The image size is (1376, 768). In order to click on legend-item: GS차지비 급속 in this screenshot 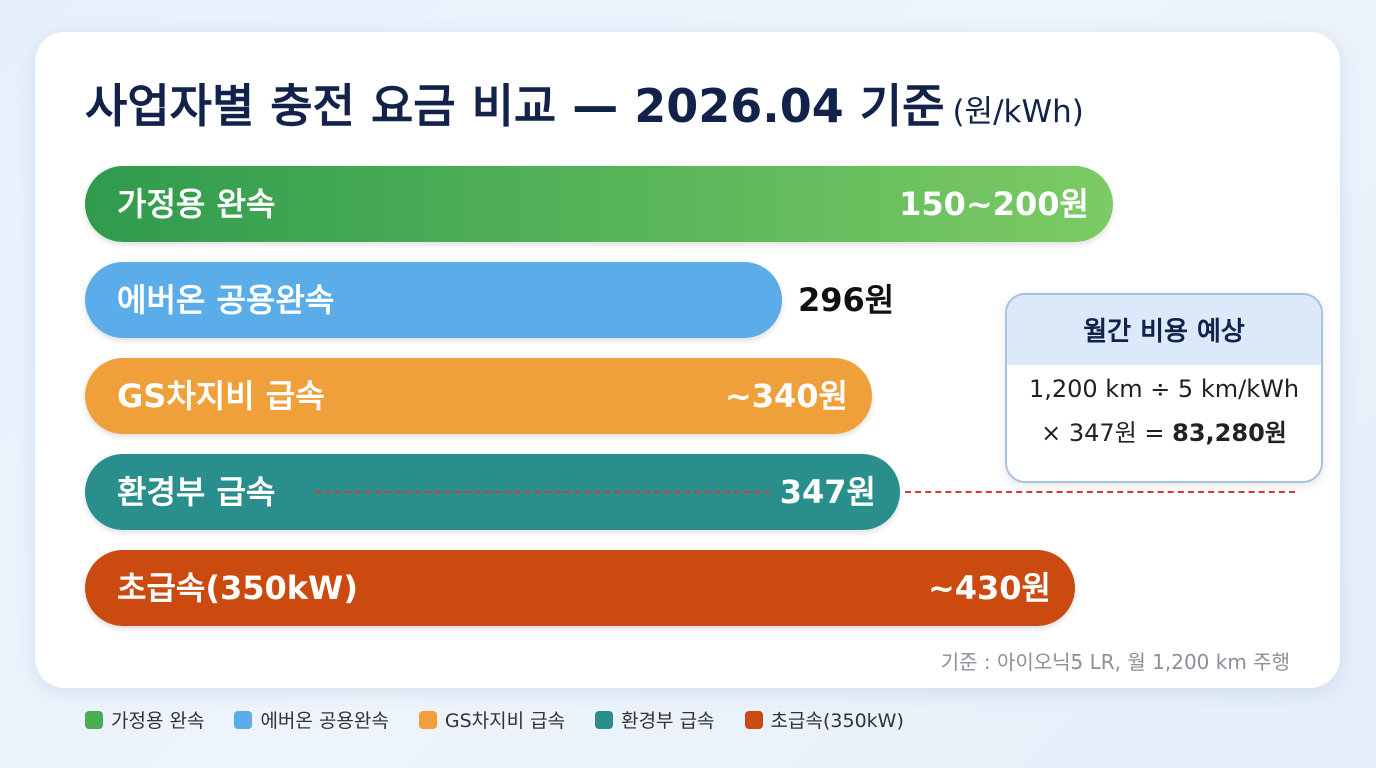, I will do `click(492, 719)`.